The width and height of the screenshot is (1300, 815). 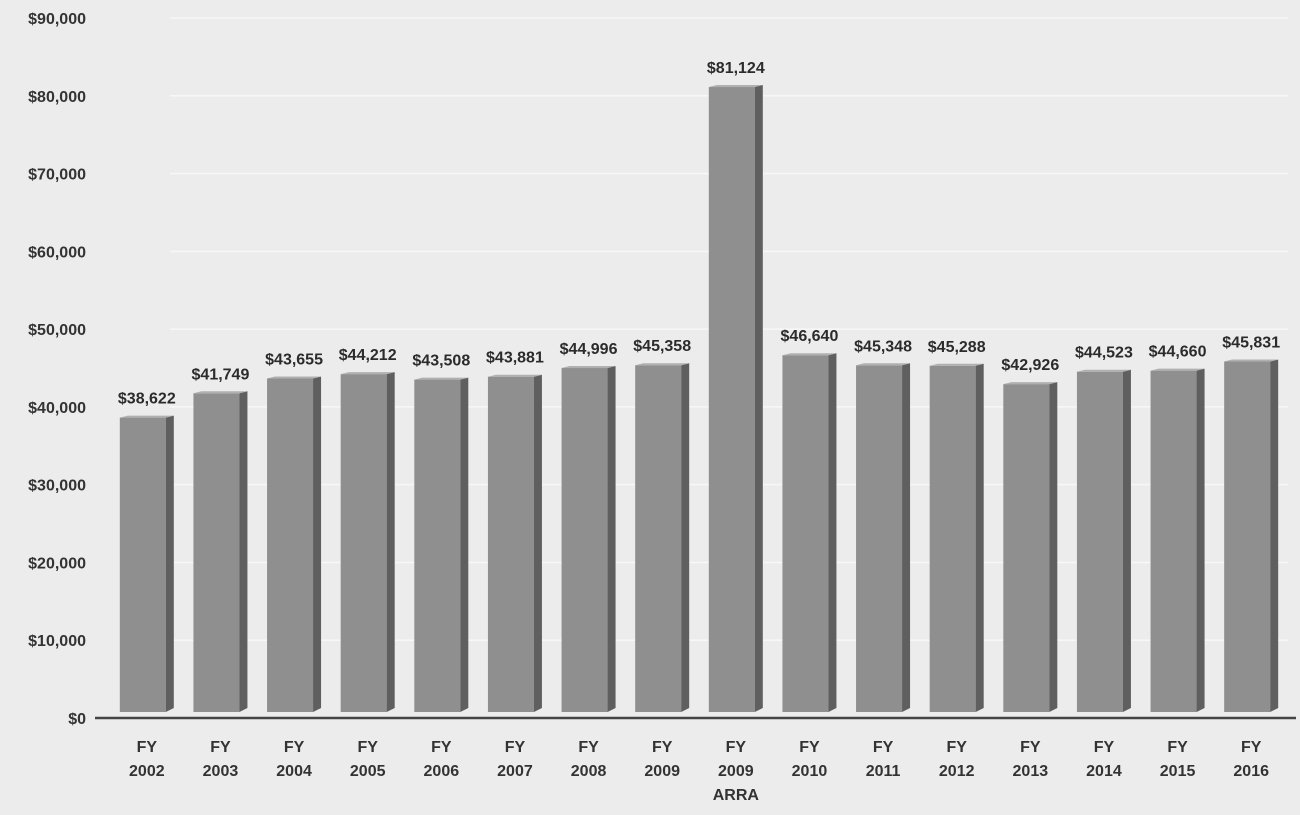 I want to click on data-label: $38,622, so click(x=147, y=399).